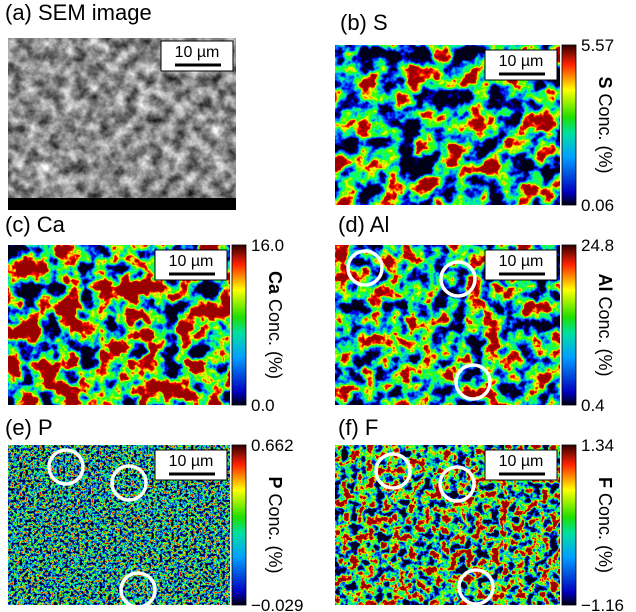  I want to click on colorbar-element: F, so click(605, 482).